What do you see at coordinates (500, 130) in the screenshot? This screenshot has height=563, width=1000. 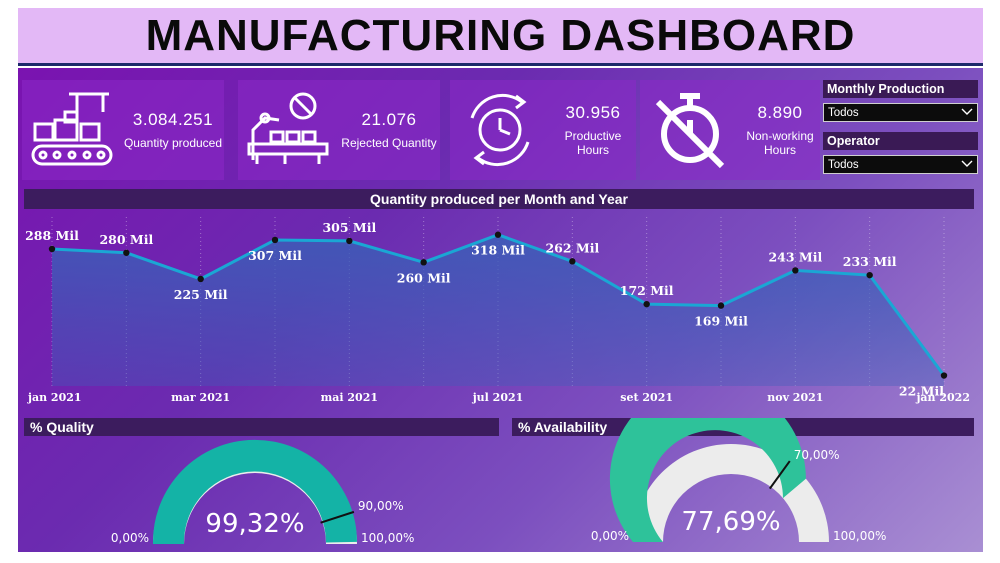 I see `clock-cycle-icon` at bounding box center [500, 130].